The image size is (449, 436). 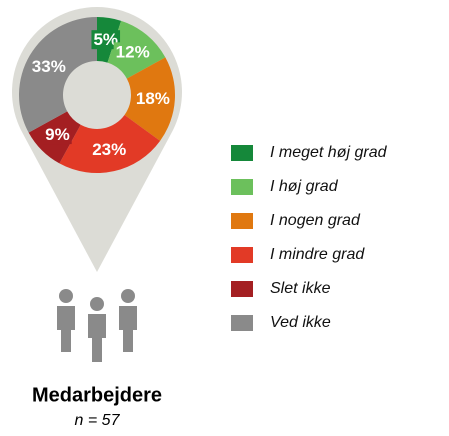 I want to click on value-label-group: 5%, so click(x=106, y=40).